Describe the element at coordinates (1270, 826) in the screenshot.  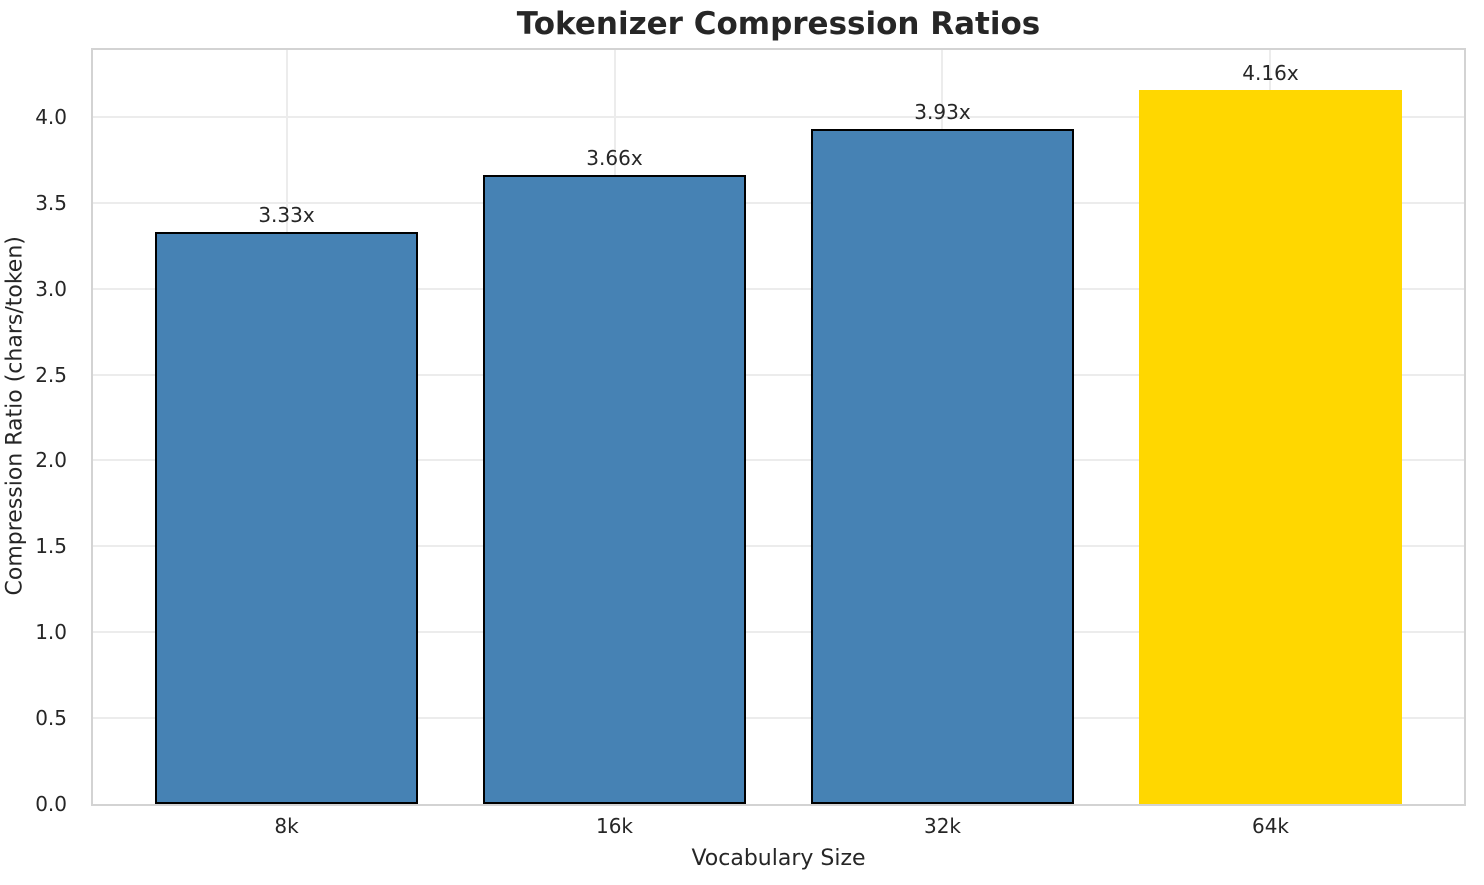
I see `x-tick-label: 64k` at that location.